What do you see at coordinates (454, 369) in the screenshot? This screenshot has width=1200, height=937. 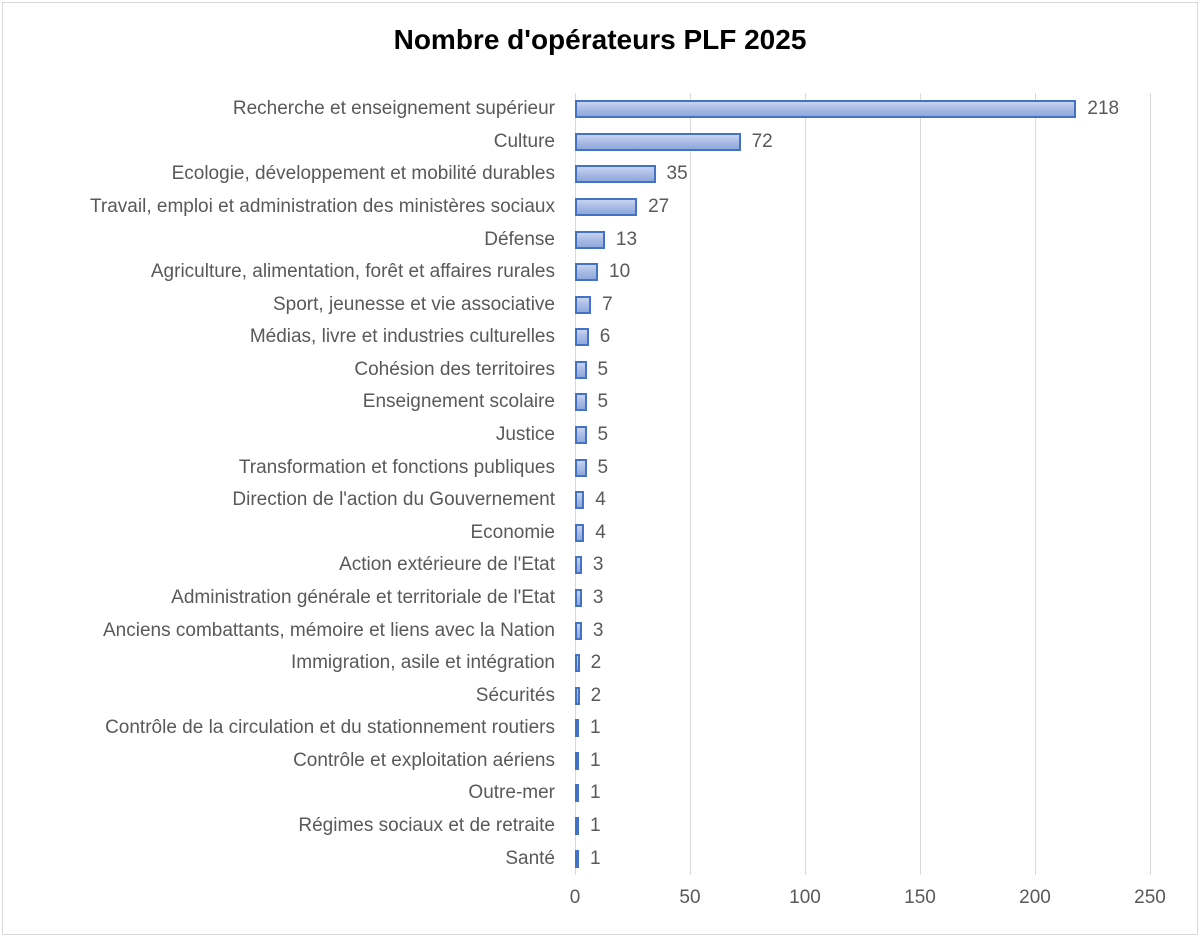 I see `category-label: Cohésion des territoires` at bounding box center [454, 369].